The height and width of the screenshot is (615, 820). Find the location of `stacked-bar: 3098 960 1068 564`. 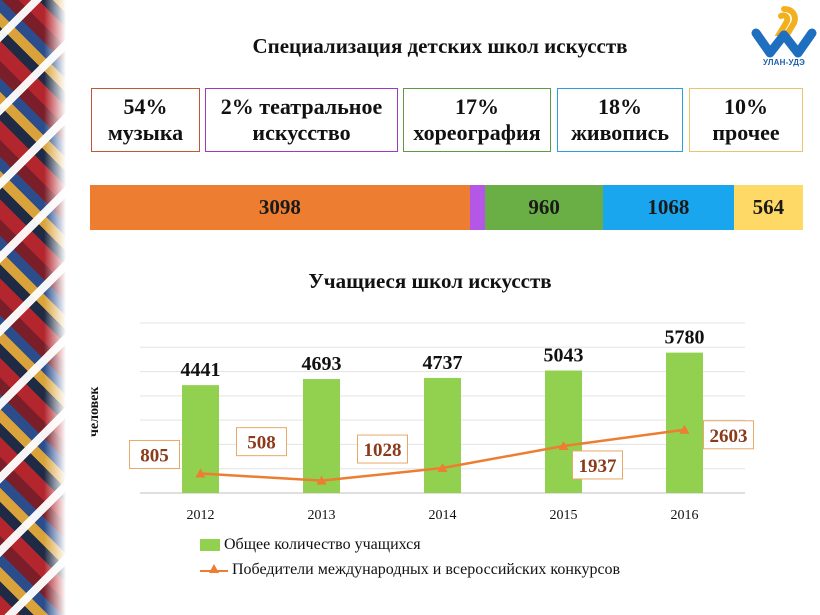

stacked-bar: 3098 960 1068 564 is located at coordinates (446, 207).